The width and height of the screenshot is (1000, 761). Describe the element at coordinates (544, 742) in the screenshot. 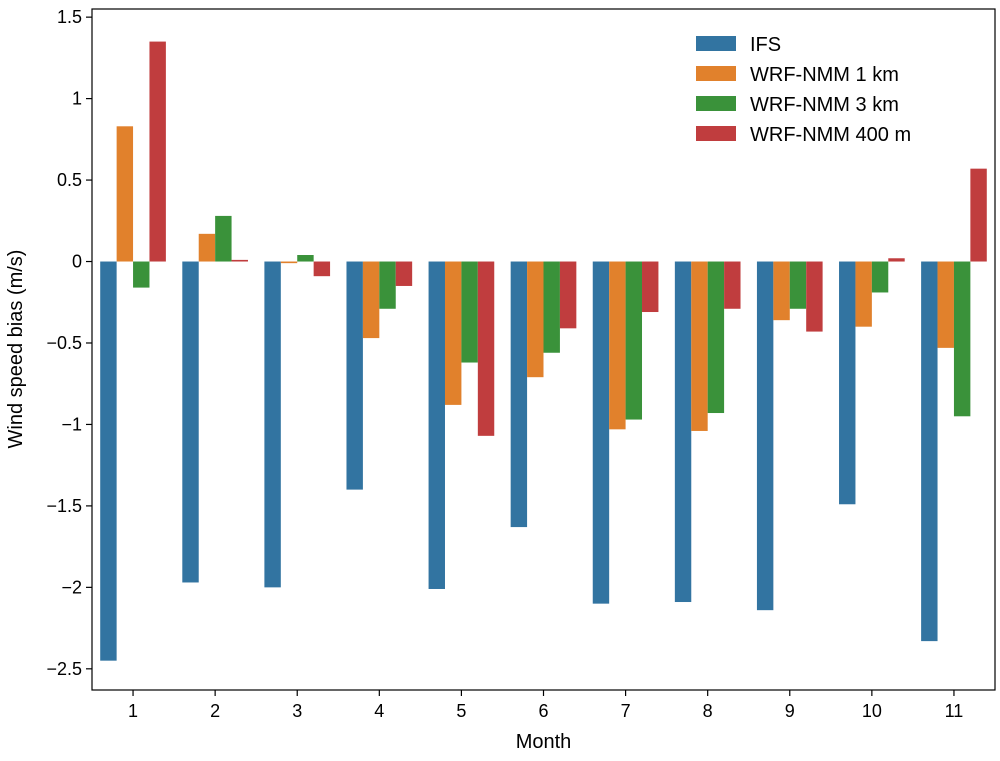

I see `x-axis-label: Month` at that location.